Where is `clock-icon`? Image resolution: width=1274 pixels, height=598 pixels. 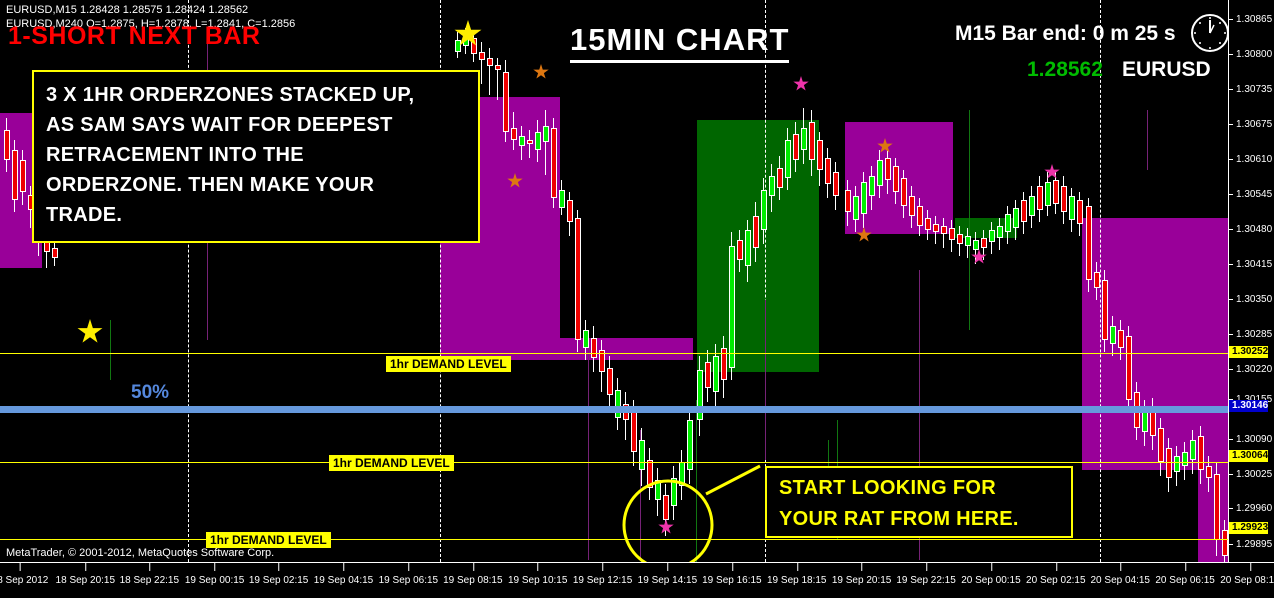
clock-icon is located at coordinates (1210, 33).